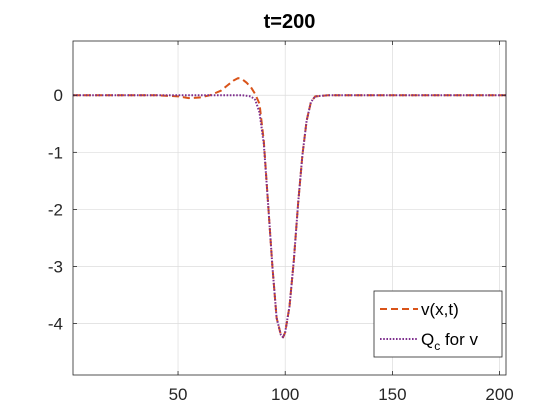 This screenshot has height=420, width=560. Describe the element at coordinates (392, 394) in the screenshot. I see `x-tick-label: 150` at that location.